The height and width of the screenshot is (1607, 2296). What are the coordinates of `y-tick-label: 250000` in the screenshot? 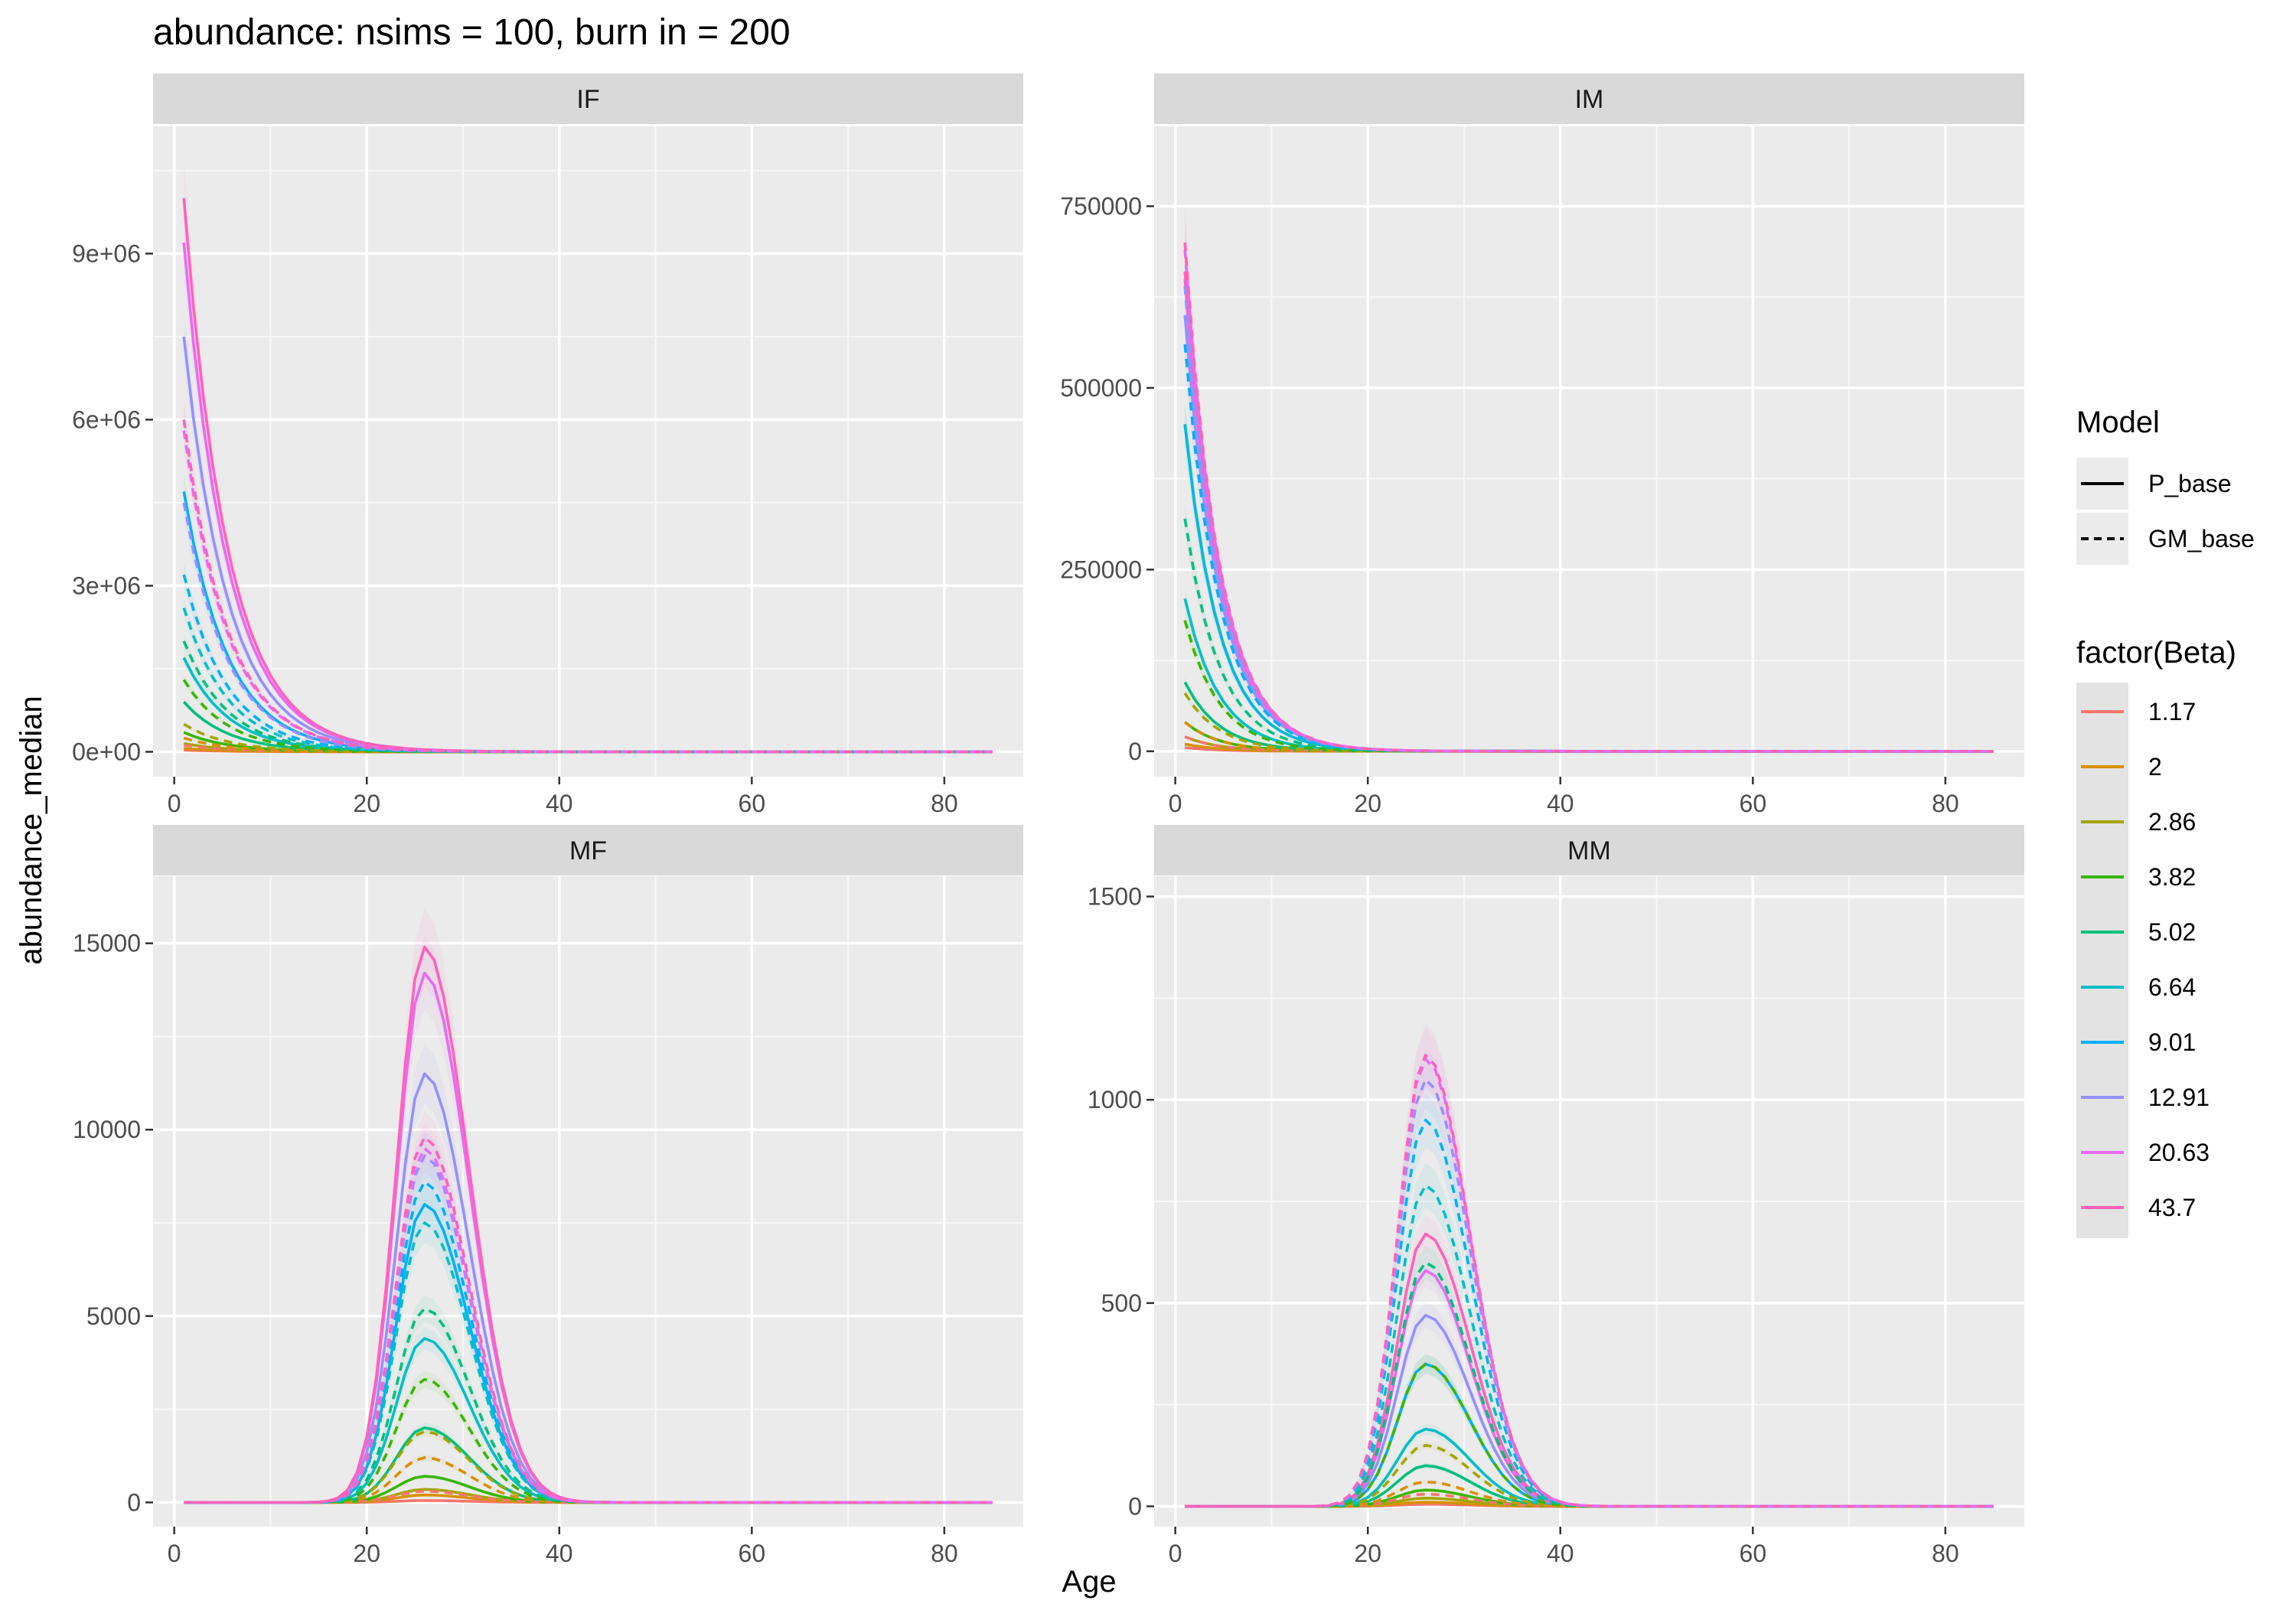 It's located at (1101, 569).